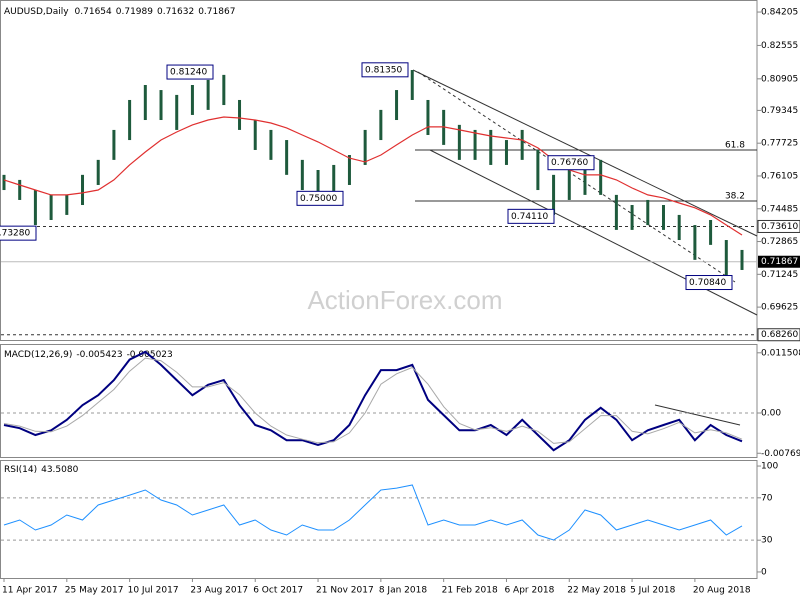 This screenshot has width=800, height=600. I want to click on x-tick-label: 11 Apr 2017, so click(30, 591).